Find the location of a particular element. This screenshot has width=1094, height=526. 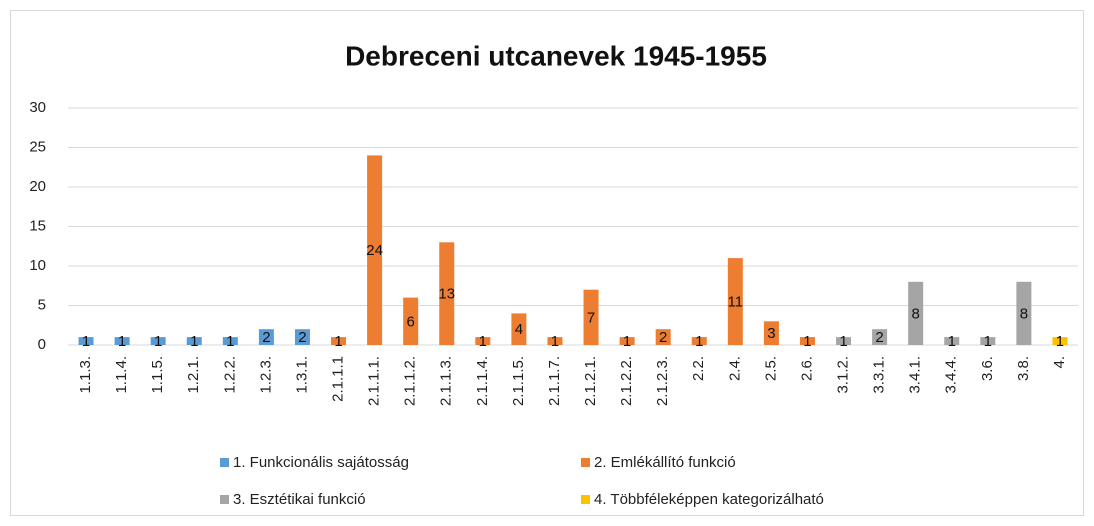

x-tick-label: 3.3.1. is located at coordinates (879, 375).